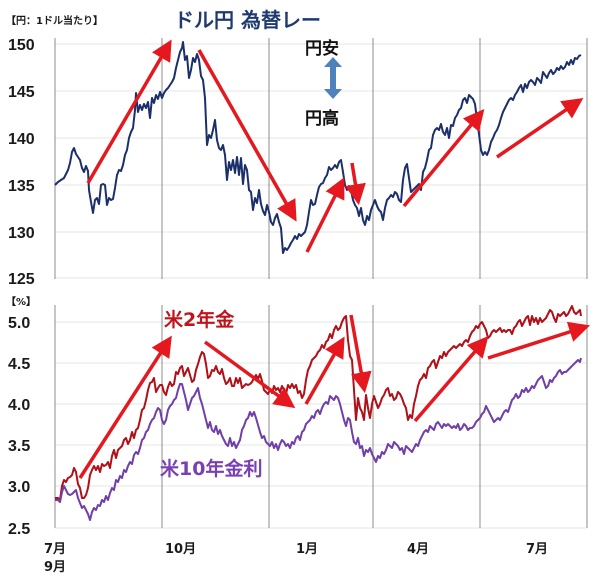  Describe the element at coordinates (322, 48) in the screenshot. I see `weak-yen-label: 円安` at that location.